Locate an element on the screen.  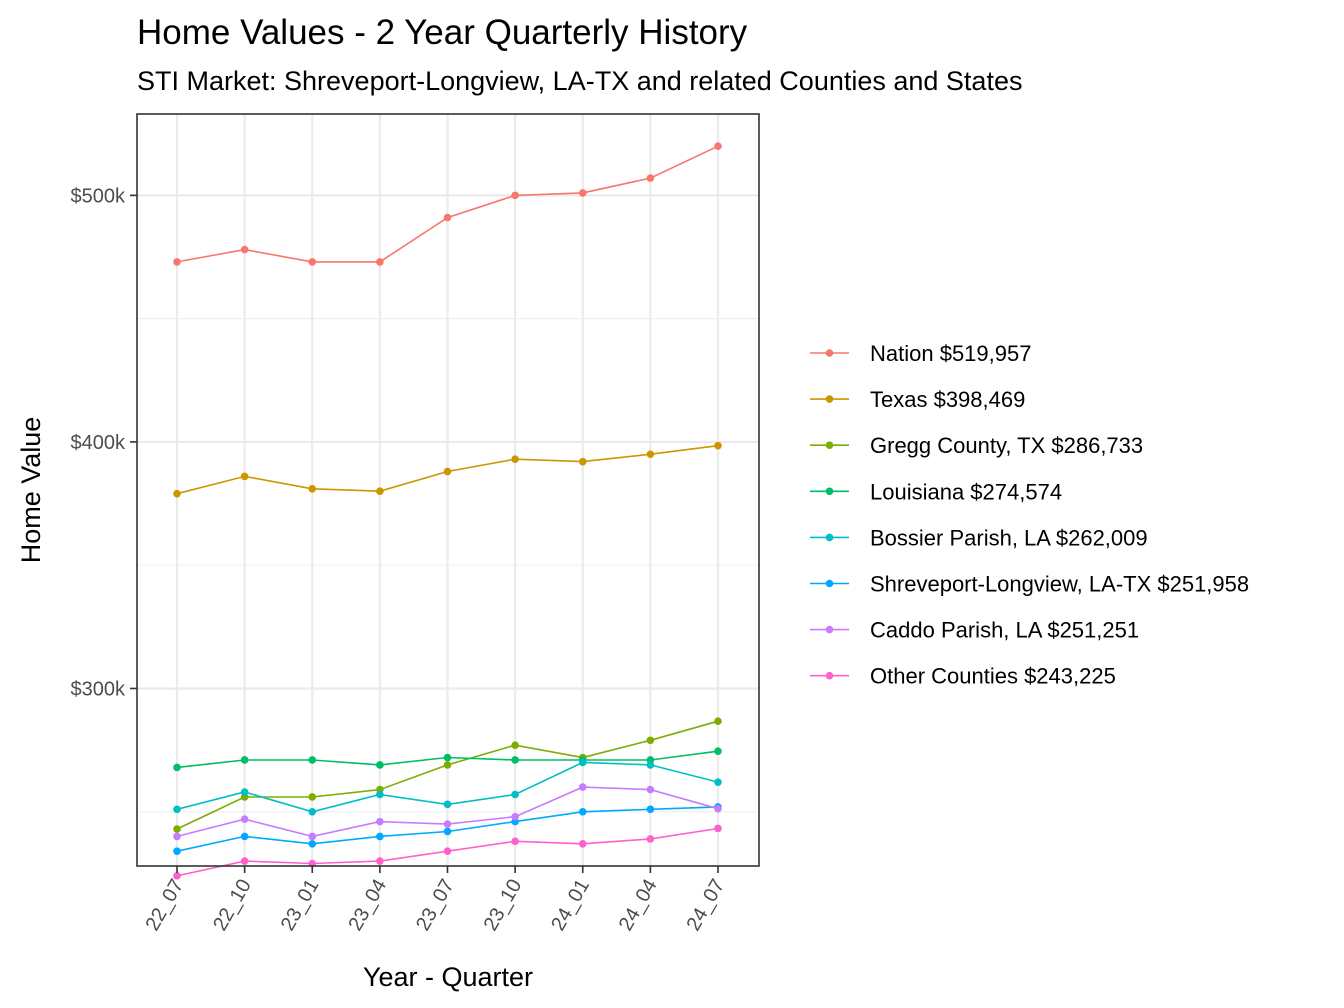
legend-label: Other Counties $243,225 is located at coordinates (993, 676).